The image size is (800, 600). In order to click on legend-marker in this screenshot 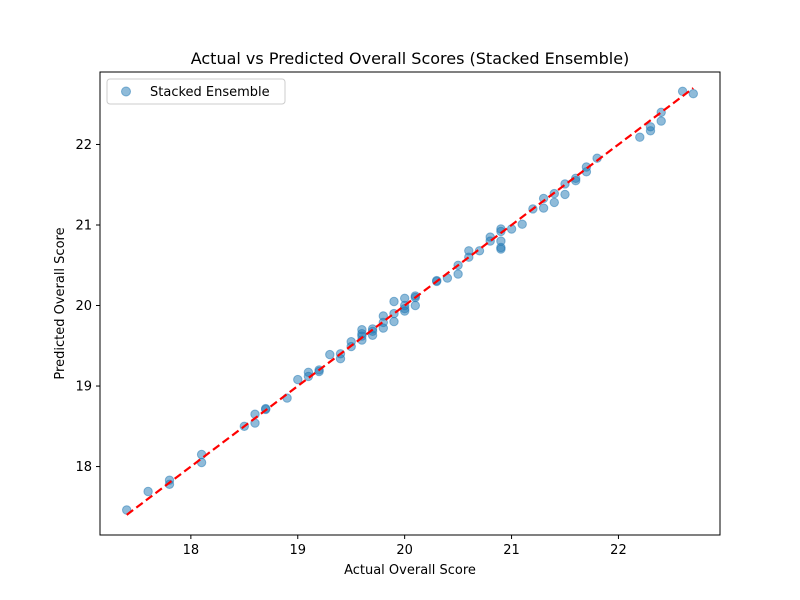, I will do `click(126, 91)`.